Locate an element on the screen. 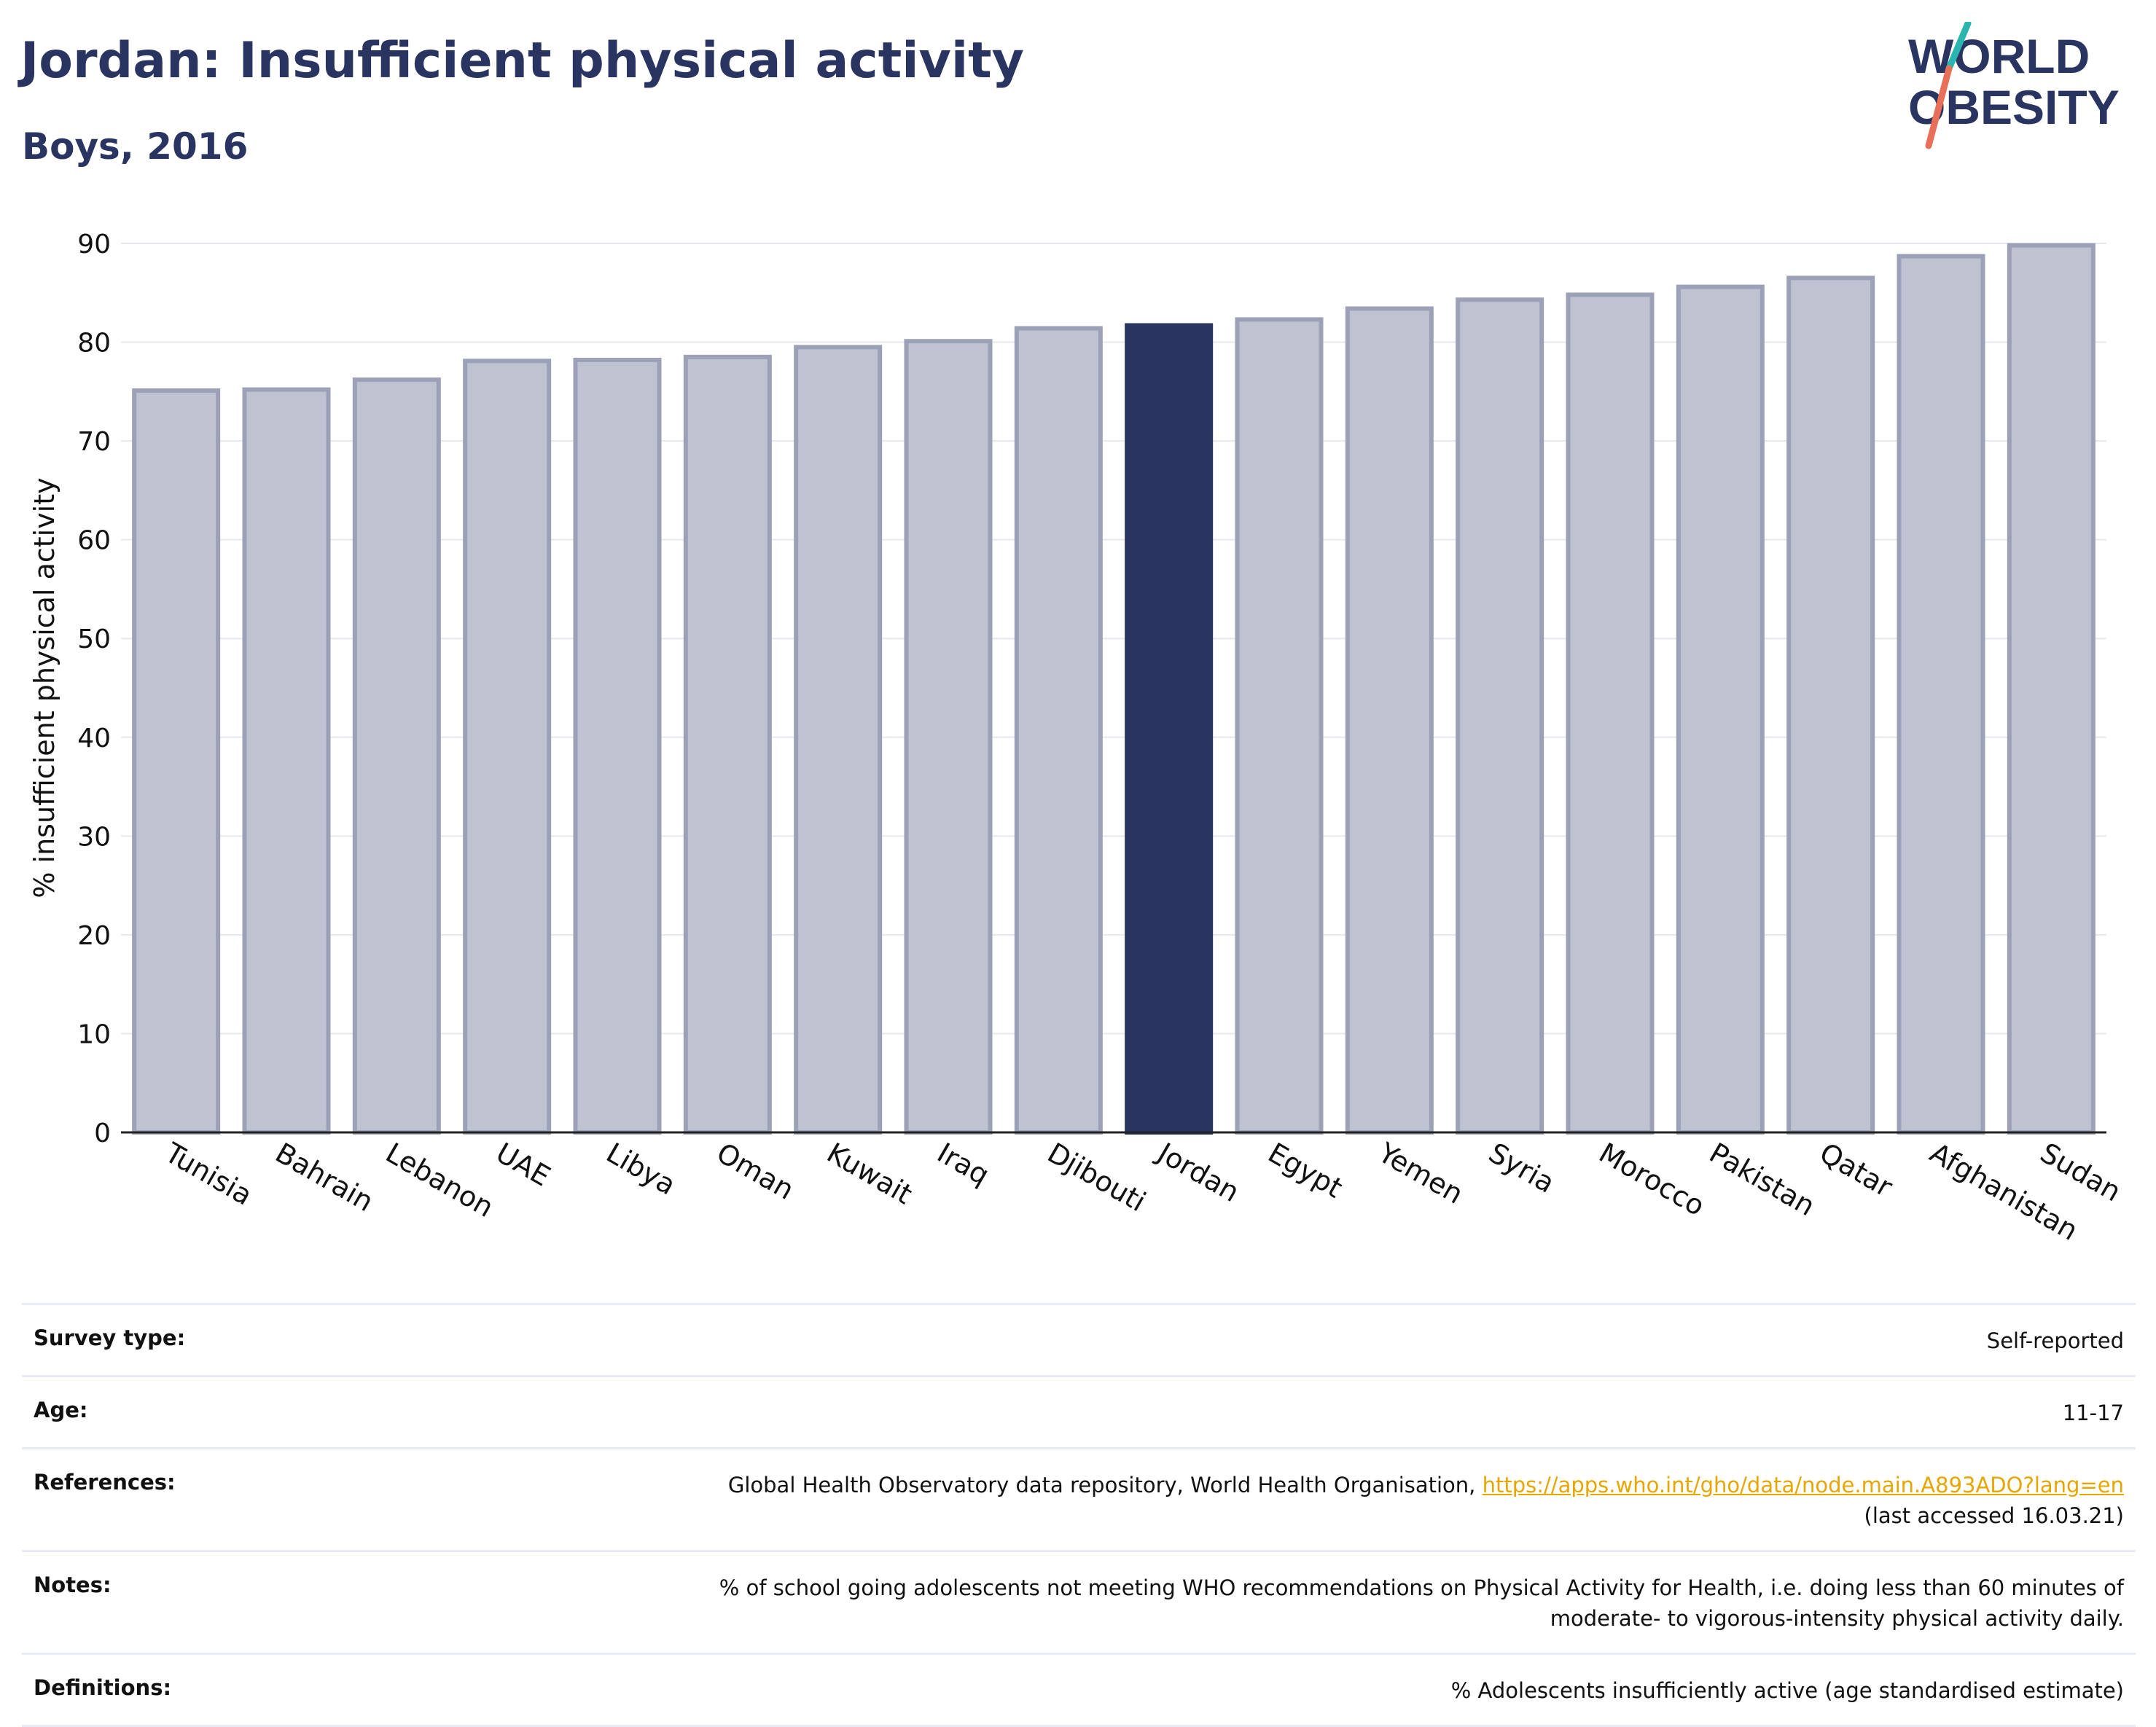  y-tick-label: 30 is located at coordinates (94, 837).